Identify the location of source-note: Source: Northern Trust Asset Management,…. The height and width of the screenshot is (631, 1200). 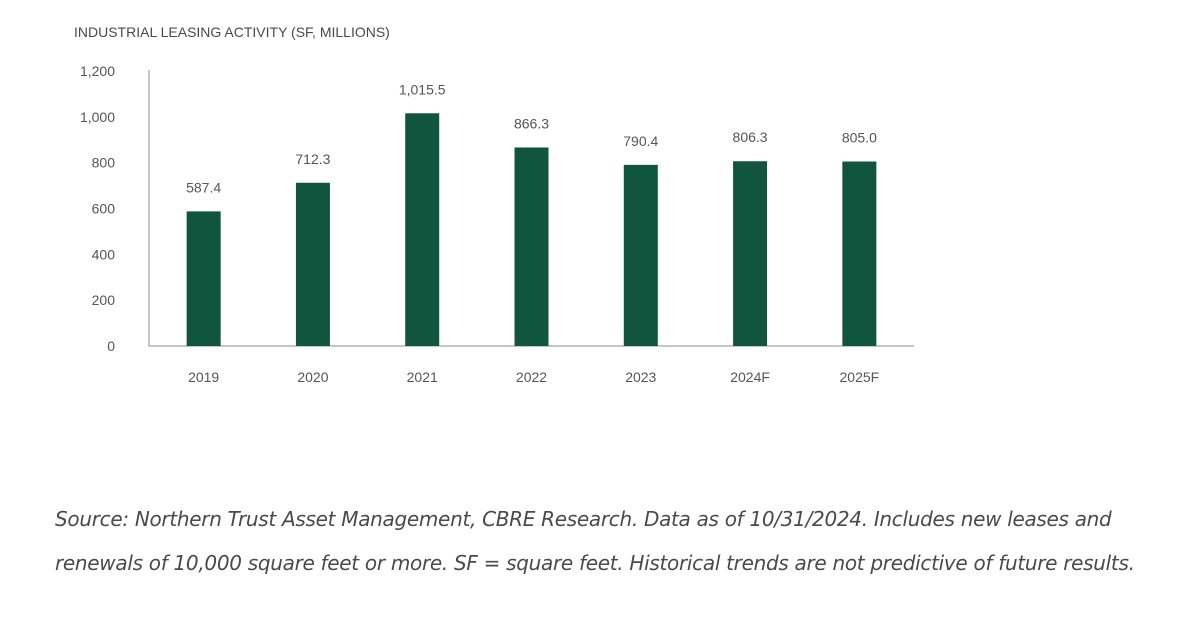
(595, 541).